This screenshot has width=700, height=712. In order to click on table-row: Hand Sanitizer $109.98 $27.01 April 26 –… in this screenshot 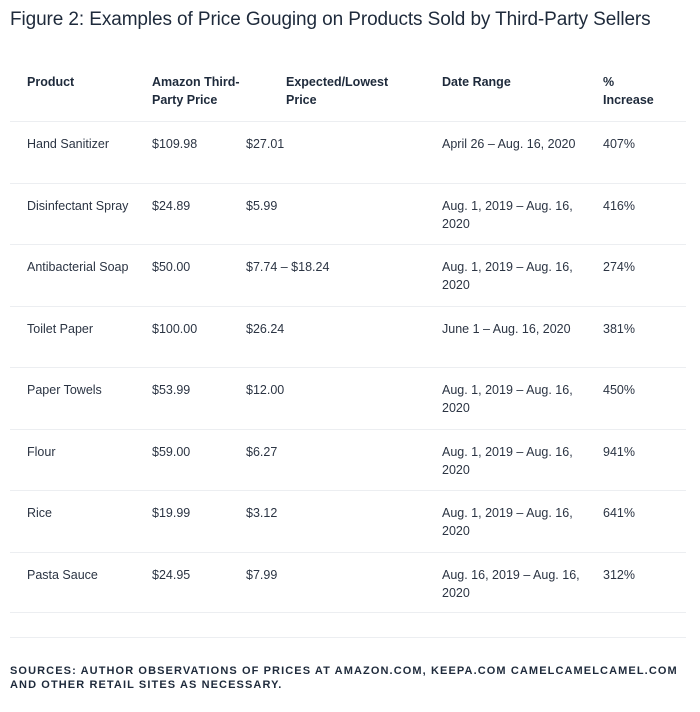, I will do `click(348, 152)`.